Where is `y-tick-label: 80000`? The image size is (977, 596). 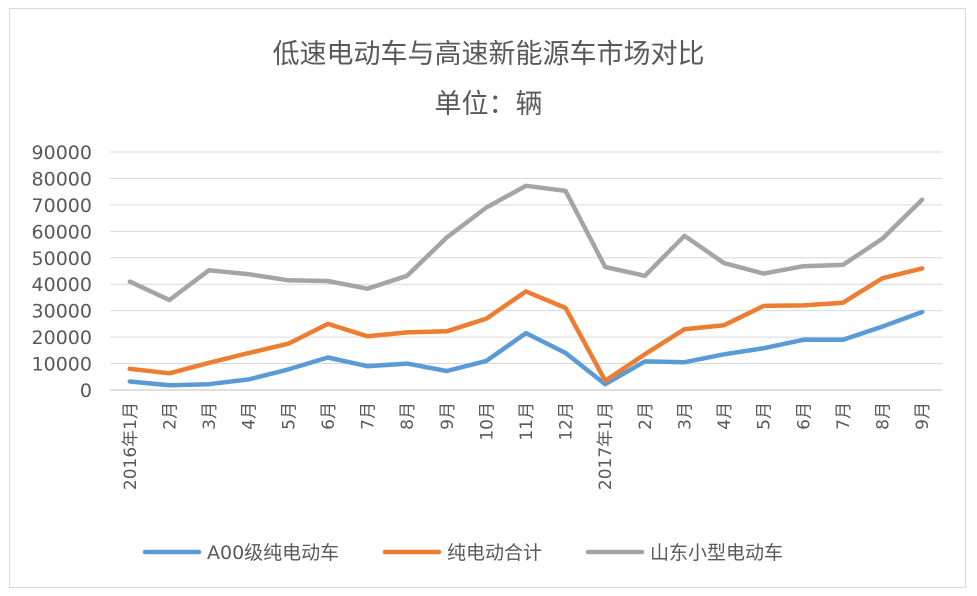
y-tick-label: 80000 is located at coordinates (62, 179).